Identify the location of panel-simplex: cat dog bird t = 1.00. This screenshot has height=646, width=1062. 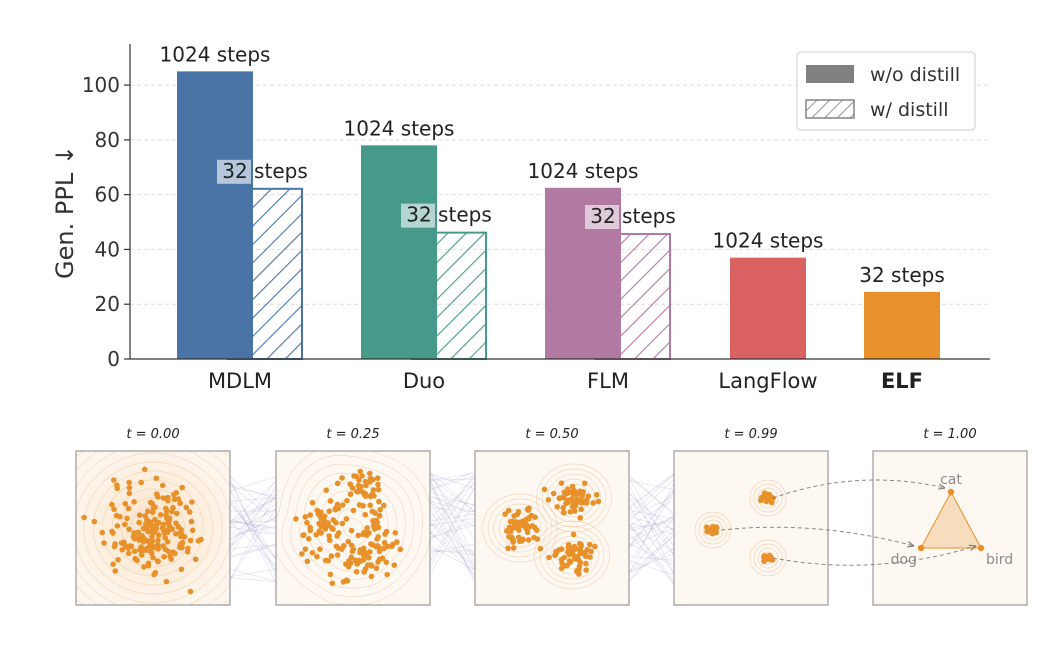
(950, 516).